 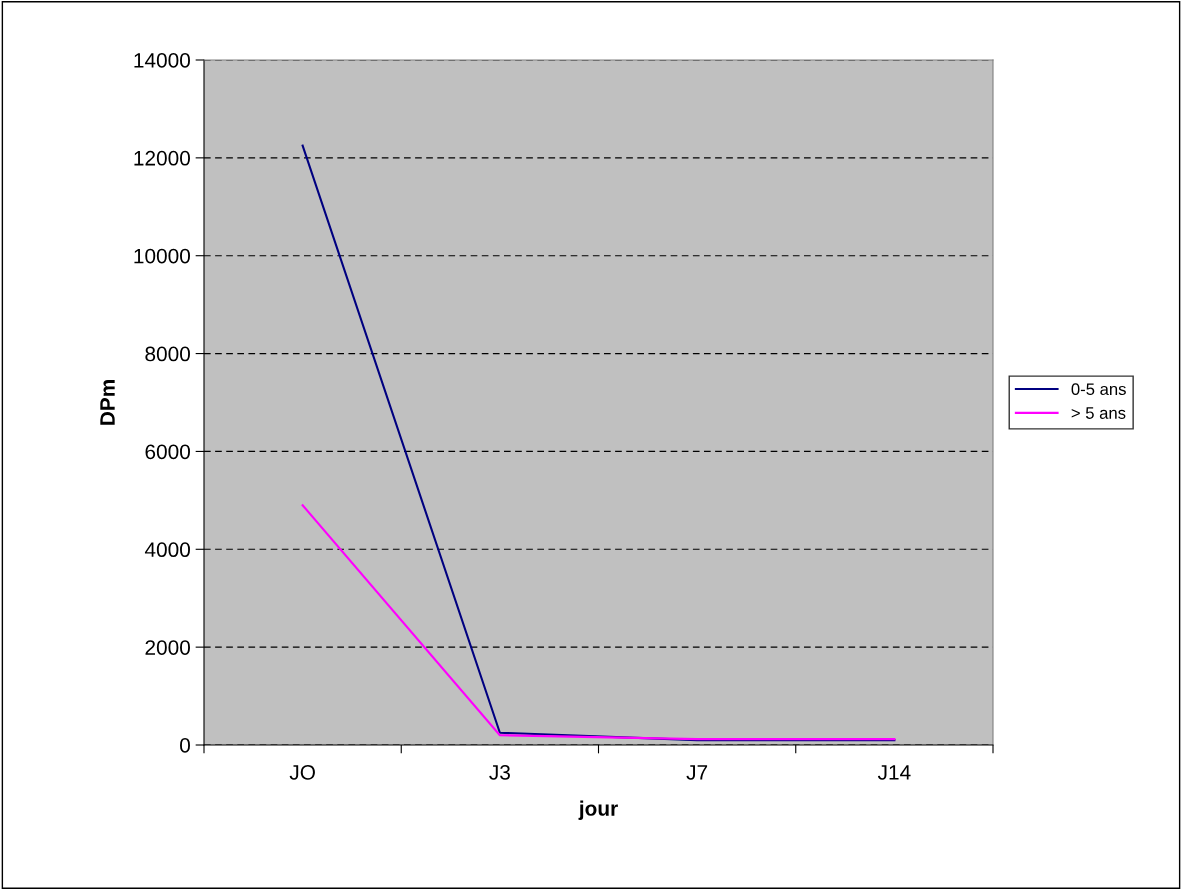 What do you see at coordinates (1098, 413) in the screenshot?
I see `legend-label: > 5 ans` at bounding box center [1098, 413].